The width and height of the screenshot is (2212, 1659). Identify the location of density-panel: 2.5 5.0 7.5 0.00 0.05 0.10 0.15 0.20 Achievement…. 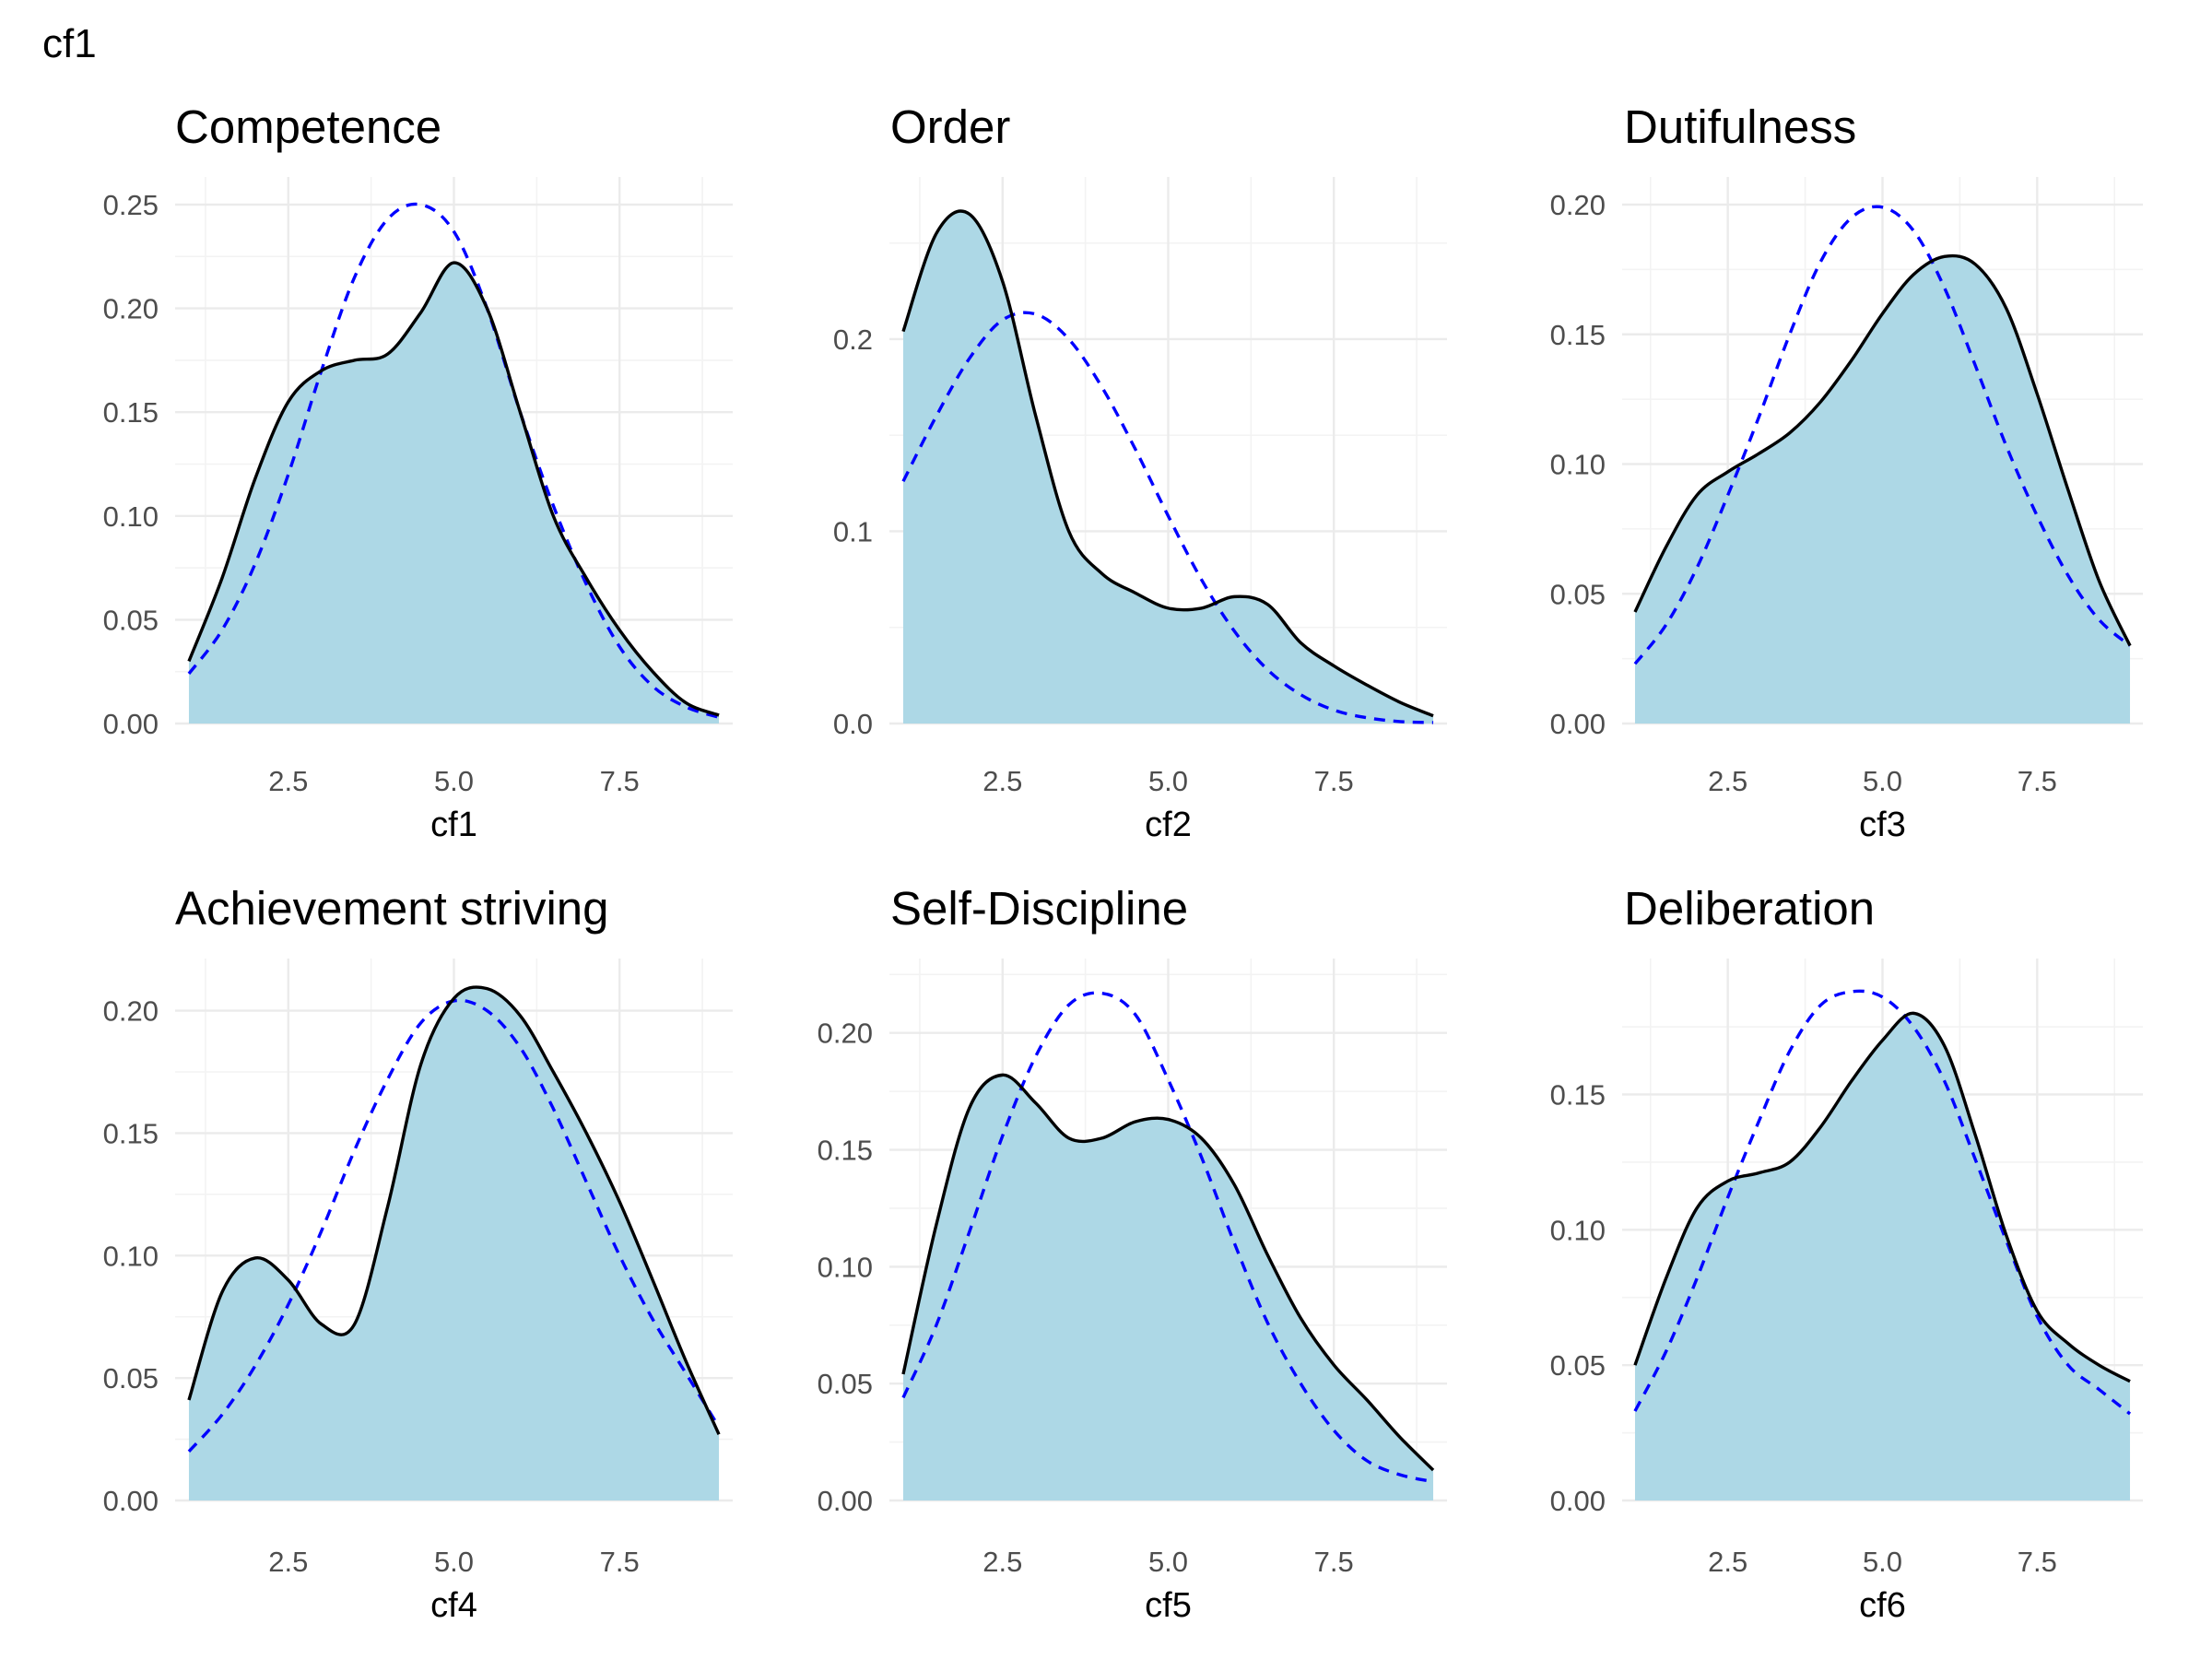
(418, 1253).